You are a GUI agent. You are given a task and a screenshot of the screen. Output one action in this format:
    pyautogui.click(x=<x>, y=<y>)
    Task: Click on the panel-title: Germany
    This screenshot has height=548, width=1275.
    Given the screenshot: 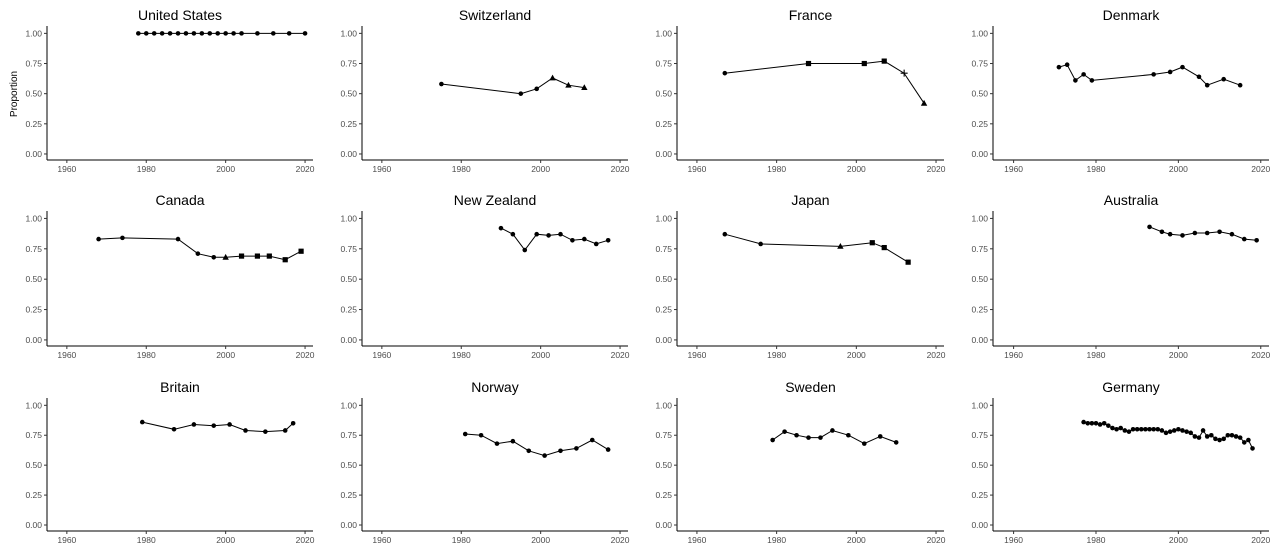 What is the action you would take?
    pyautogui.click(x=1131, y=387)
    